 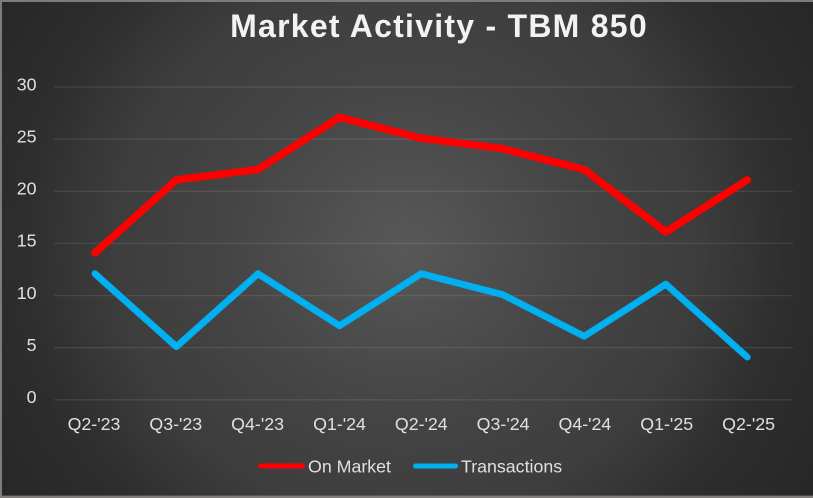 What do you see at coordinates (257, 424) in the screenshot?
I see `svg-text: Q4-'23` at bounding box center [257, 424].